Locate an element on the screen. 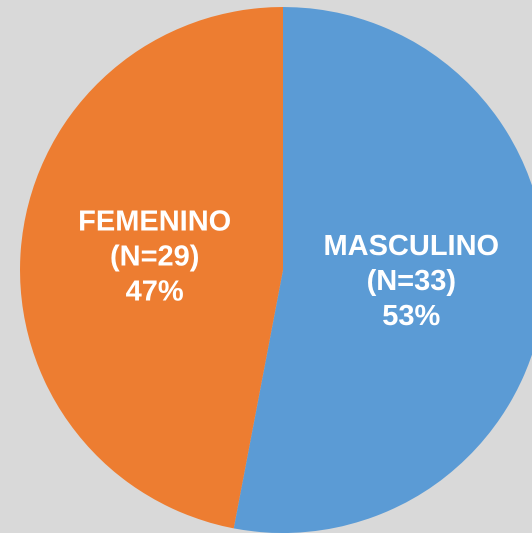  category-label: MASCULINO is located at coordinates (411, 246).